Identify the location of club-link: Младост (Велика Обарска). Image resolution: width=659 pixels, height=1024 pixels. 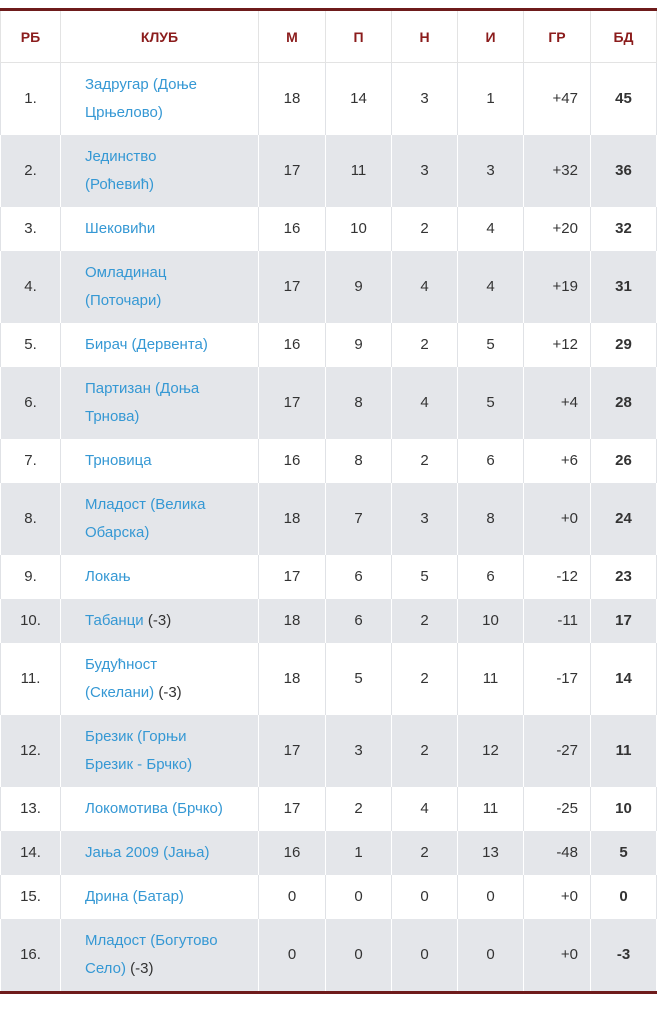
(145, 518).